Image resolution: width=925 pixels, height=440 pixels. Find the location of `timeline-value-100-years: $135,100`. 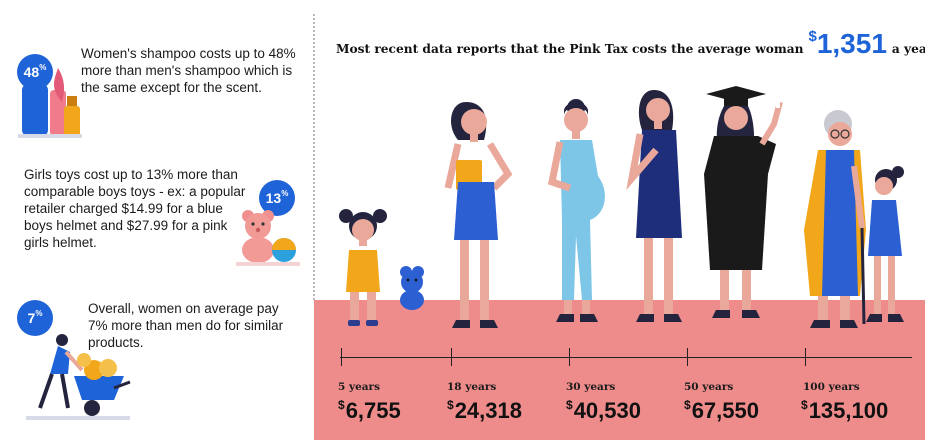

timeline-value-100-years: $135,100 is located at coordinates (845, 410).